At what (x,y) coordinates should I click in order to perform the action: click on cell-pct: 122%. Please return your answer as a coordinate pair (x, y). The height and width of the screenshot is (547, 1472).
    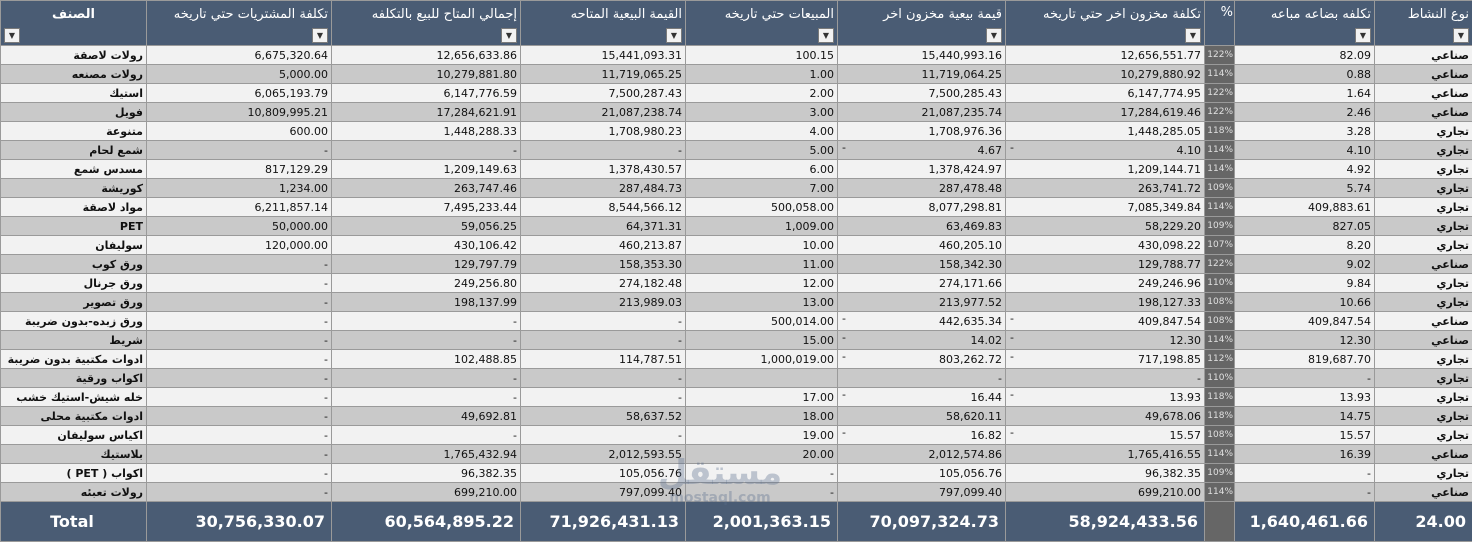
    Looking at the image, I should click on (1219, 93).